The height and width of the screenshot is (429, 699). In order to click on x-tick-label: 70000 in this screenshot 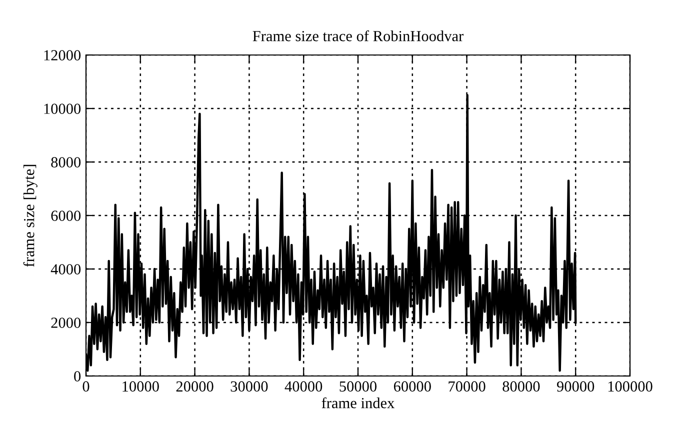, I will do `click(467, 386)`.